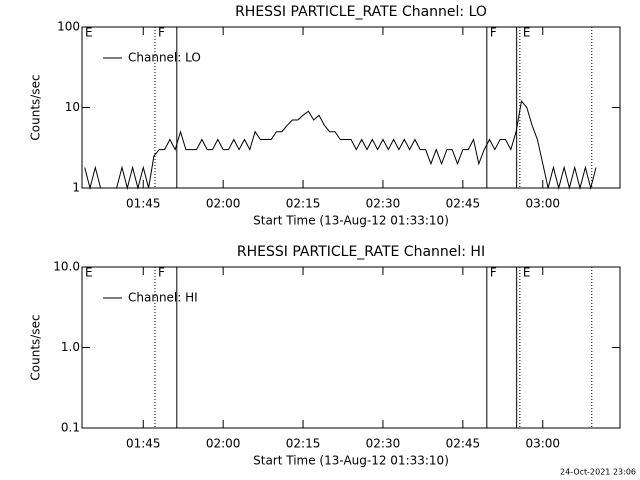  Describe the element at coordinates (598, 472) in the screenshot. I see `timestamp: 24-Oct-2021 23:06` at that location.